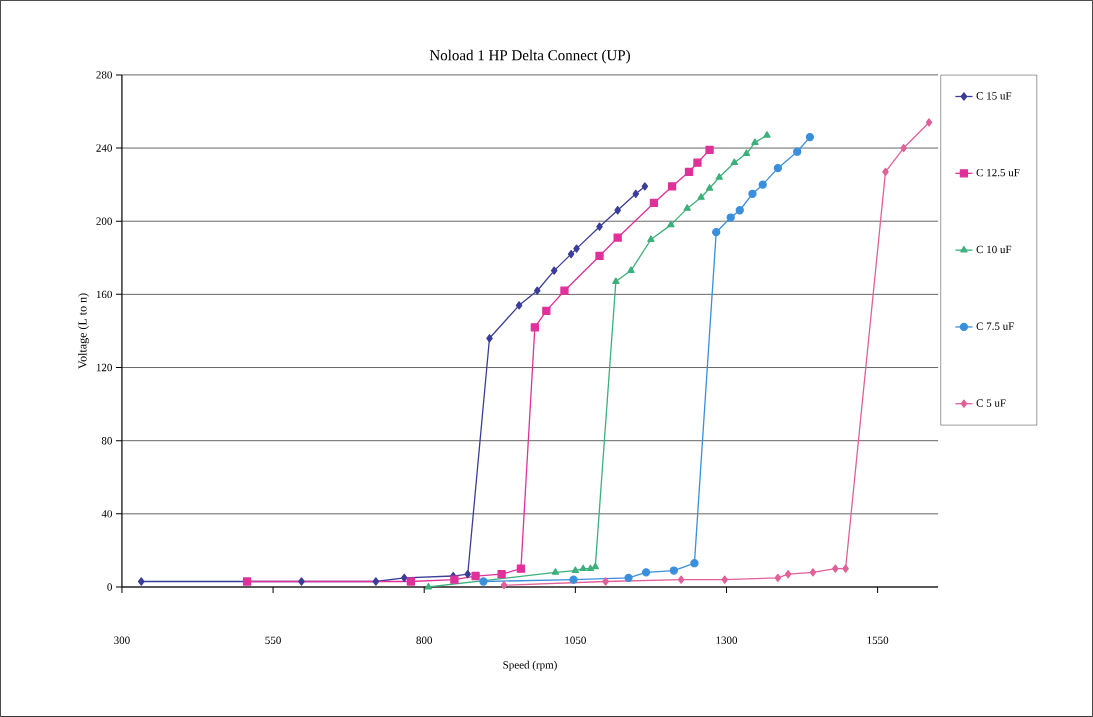 The image size is (1093, 717). What do you see at coordinates (529, 56) in the screenshot?
I see `chart-title: Noload 1 HP Delta Connect (UP)` at bounding box center [529, 56].